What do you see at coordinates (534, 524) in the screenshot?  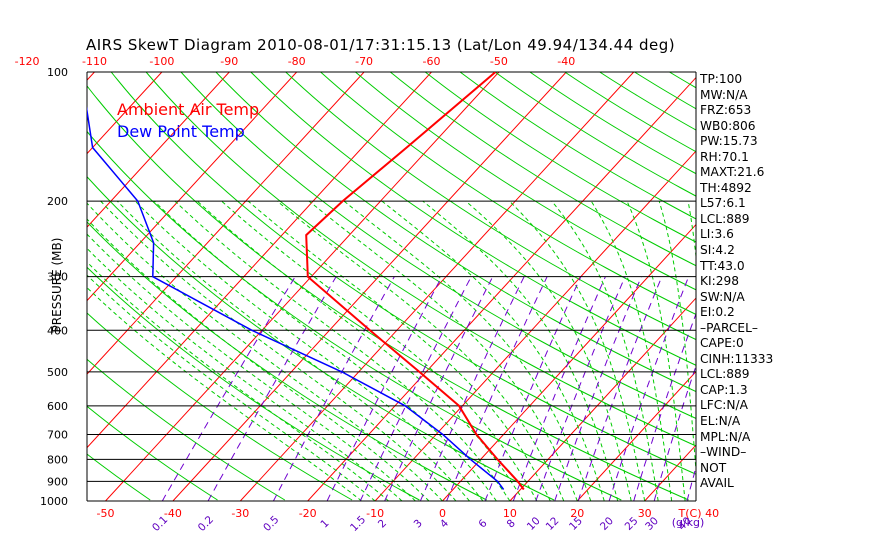 I see `mixing-ratio-tick-label: 10` at bounding box center [534, 524].